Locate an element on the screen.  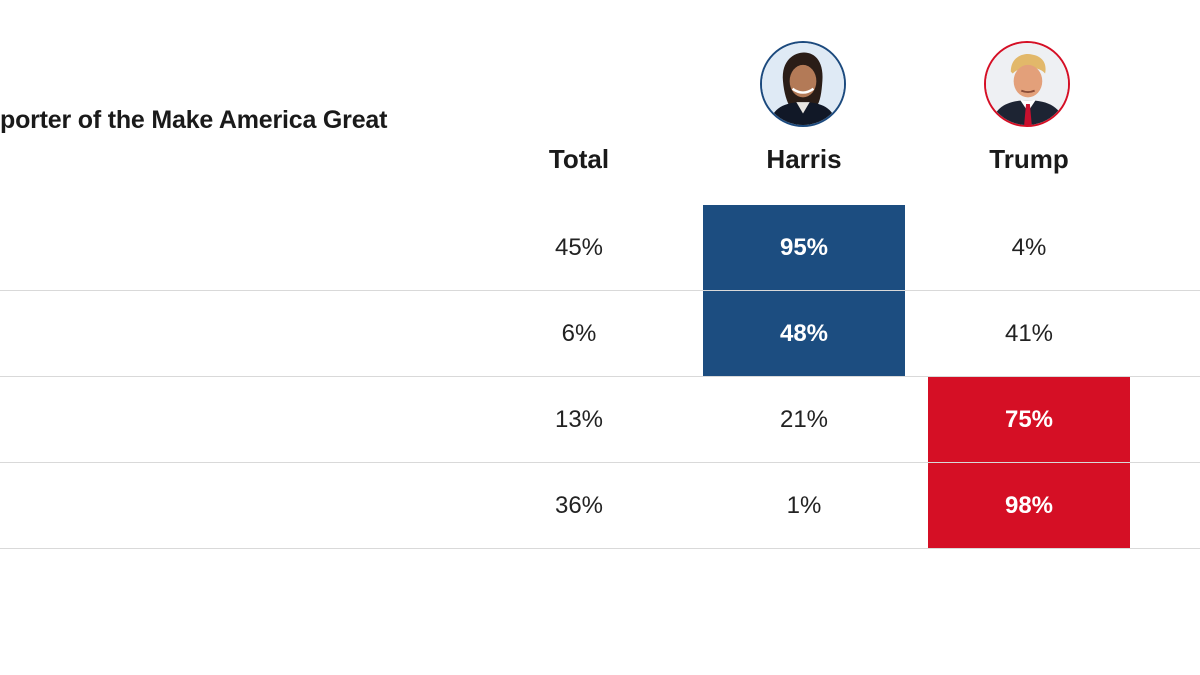
total-cell: 36% is located at coordinates (579, 505).